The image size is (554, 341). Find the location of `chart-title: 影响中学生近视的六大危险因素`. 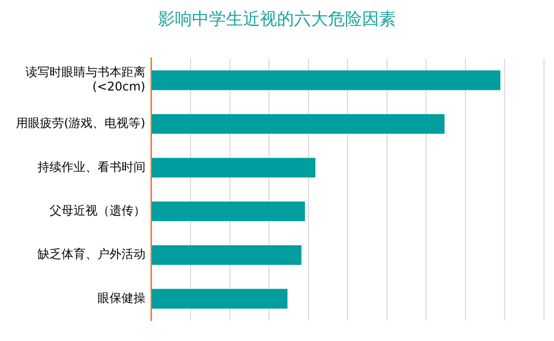

chart-title: 影响中学生近视的六大危险因素 is located at coordinates (277, 20).